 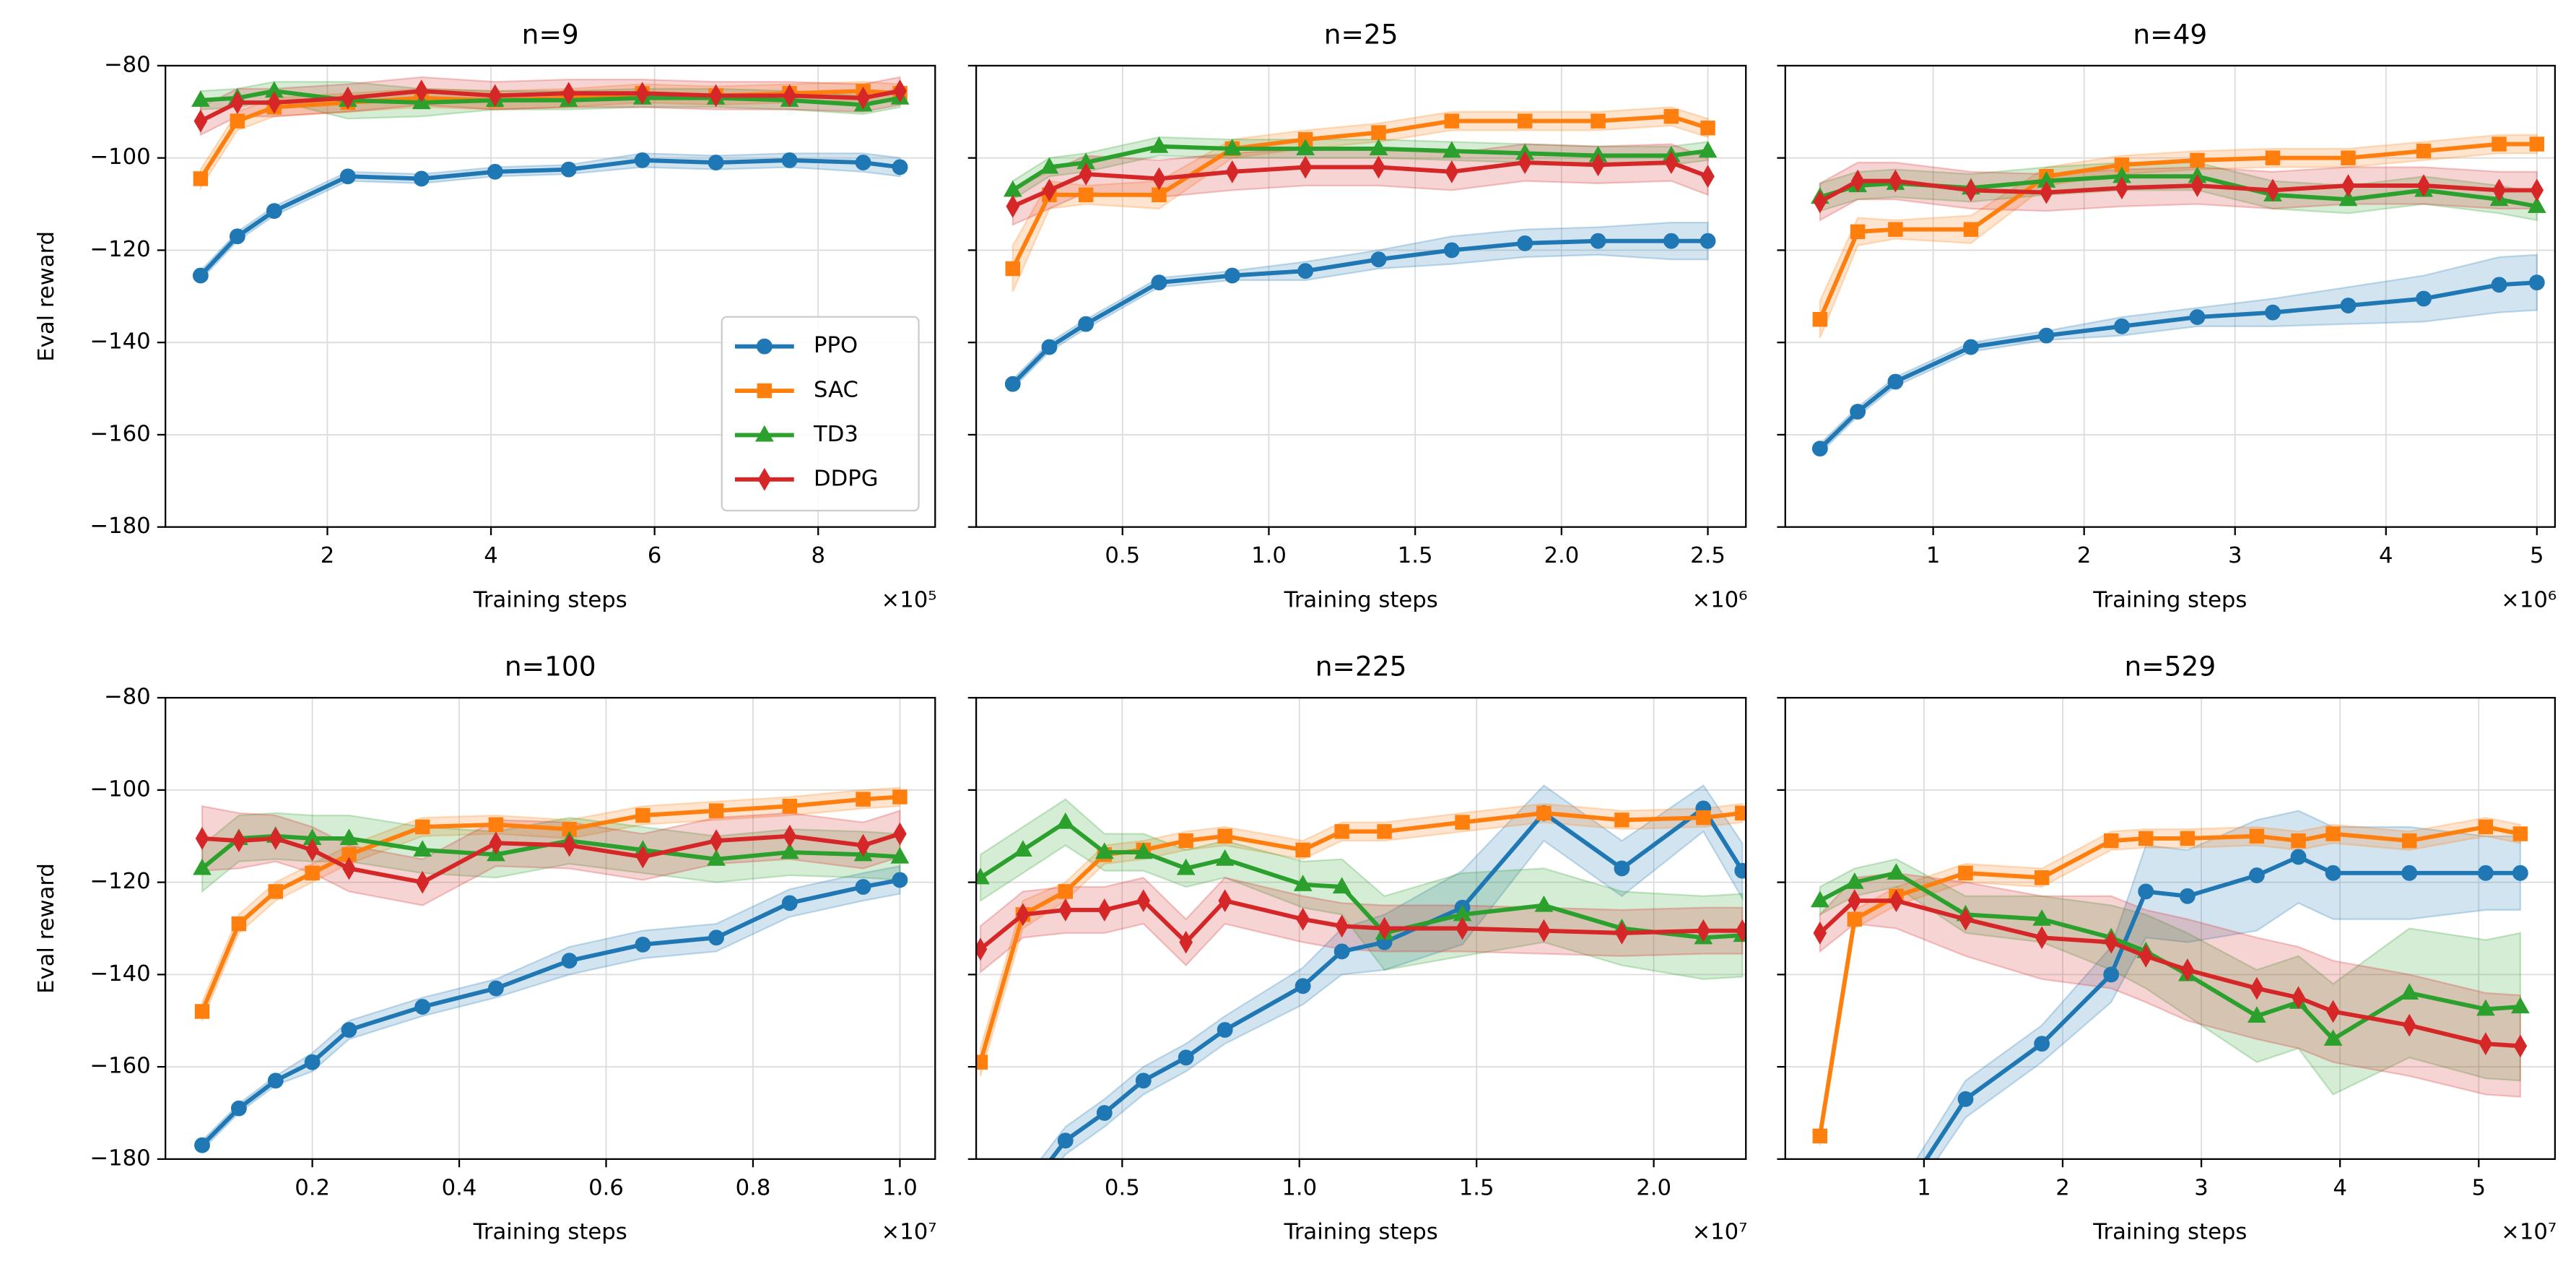 I want to click on x-tick-label: 1.0, so click(x=1269, y=555).